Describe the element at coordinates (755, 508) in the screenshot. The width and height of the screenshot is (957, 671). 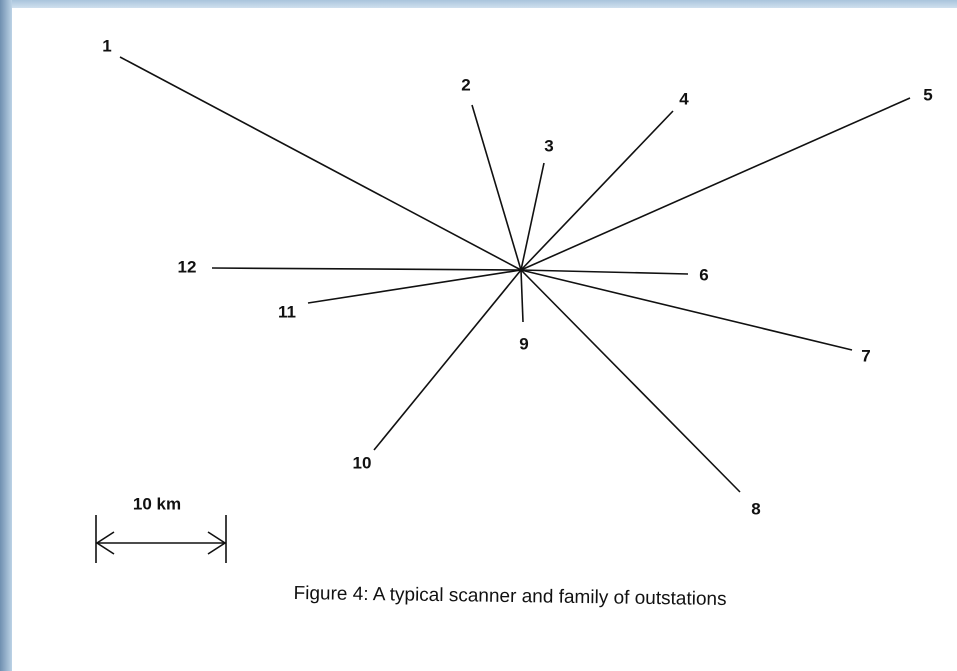
I see `node-label: 8` at that location.